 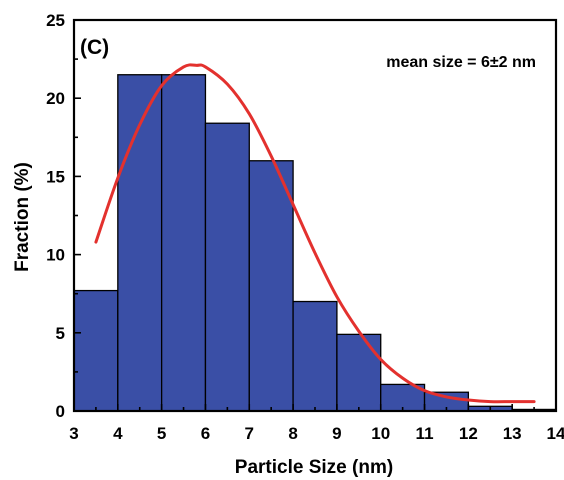 I want to click on x-tick-label: 7, so click(x=249, y=433).